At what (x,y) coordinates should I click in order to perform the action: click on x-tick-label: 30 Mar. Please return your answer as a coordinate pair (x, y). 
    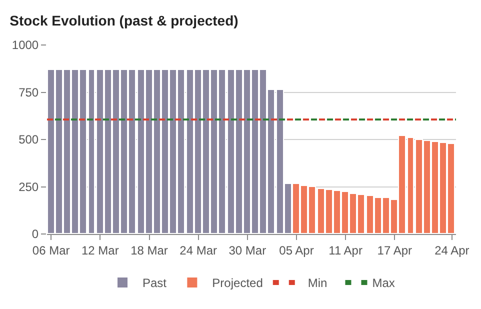
    Looking at the image, I should click on (247, 250).